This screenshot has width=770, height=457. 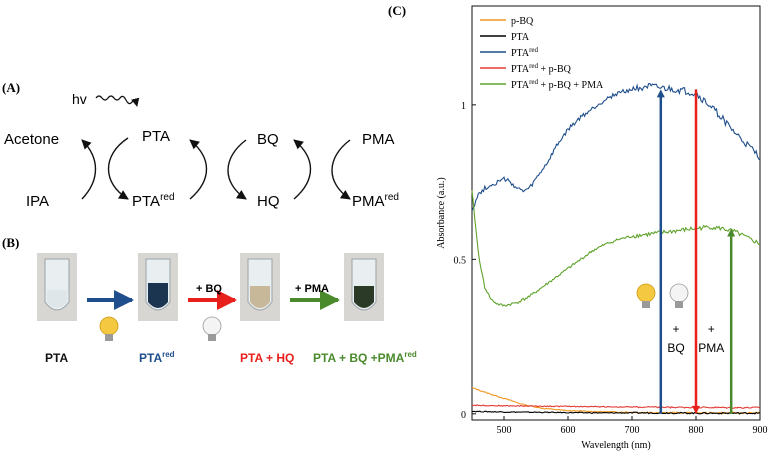 I want to click on tube-fill-beige, so click(x=260, y=297).